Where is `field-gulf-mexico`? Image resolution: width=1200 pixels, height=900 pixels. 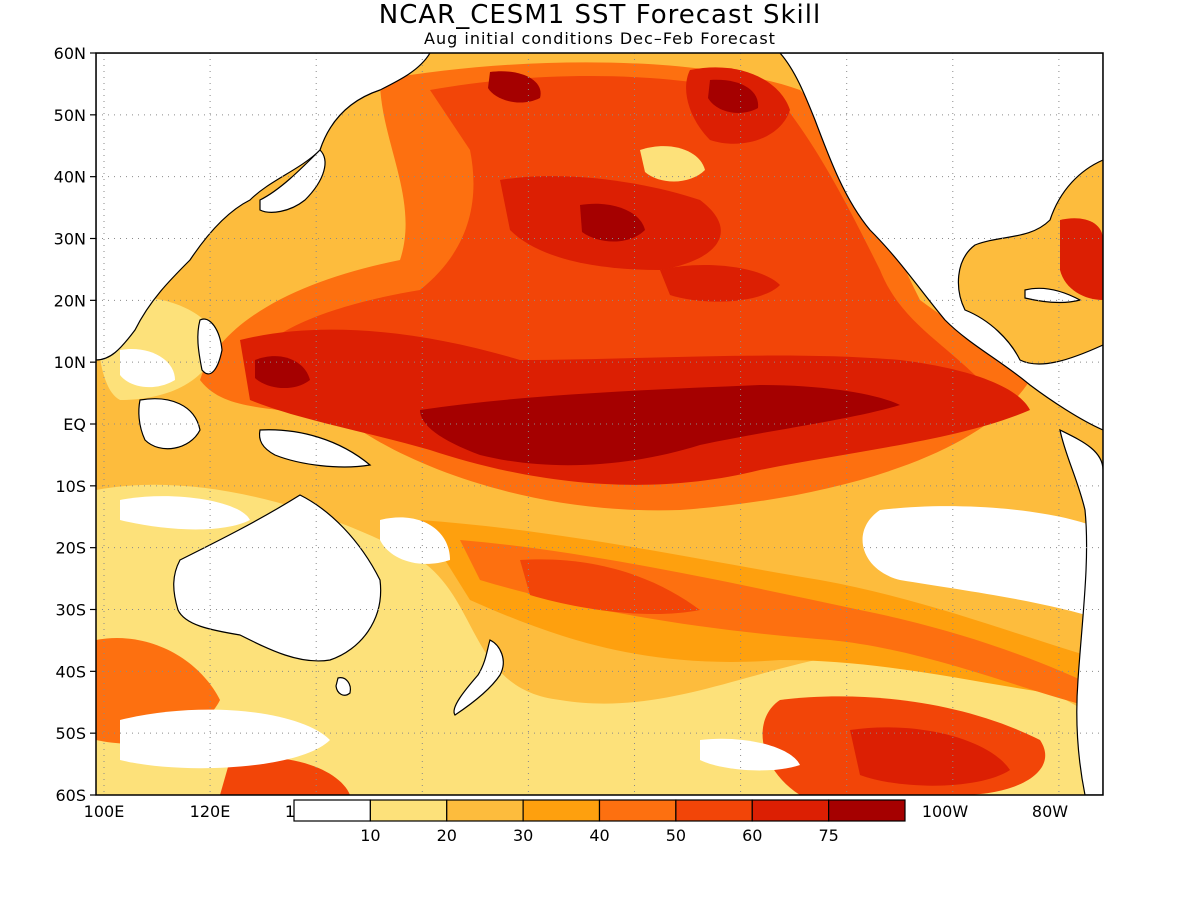
field-gulf-mexico is located at coordinates (1010, 271).